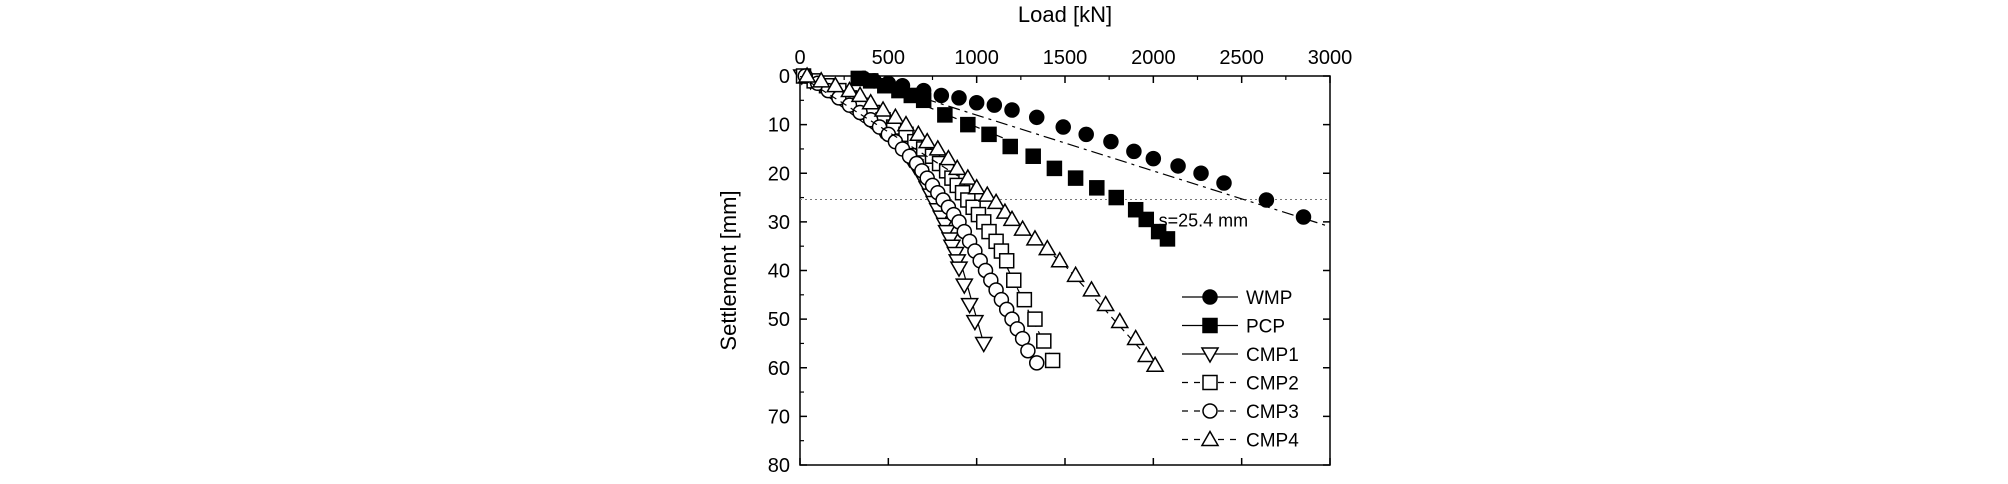 This screenshot has width=2008, height=484. Describe the element at coordinates (1210, 297) in the screenshot. I see `legend-marker-wmp` at that location.